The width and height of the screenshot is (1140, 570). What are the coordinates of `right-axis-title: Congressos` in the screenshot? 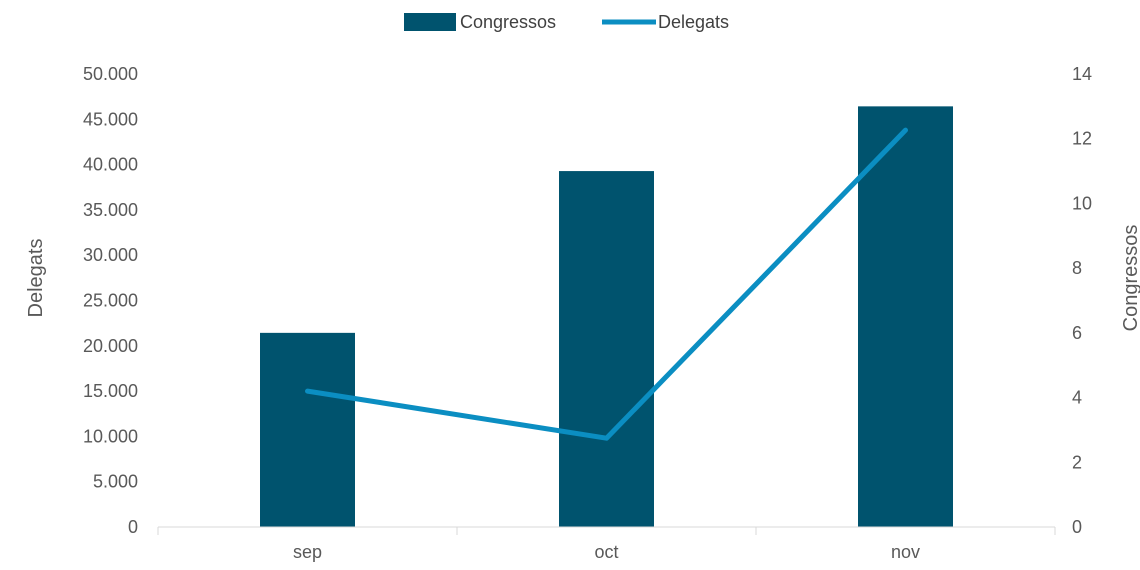 It's located at (1130, 278).